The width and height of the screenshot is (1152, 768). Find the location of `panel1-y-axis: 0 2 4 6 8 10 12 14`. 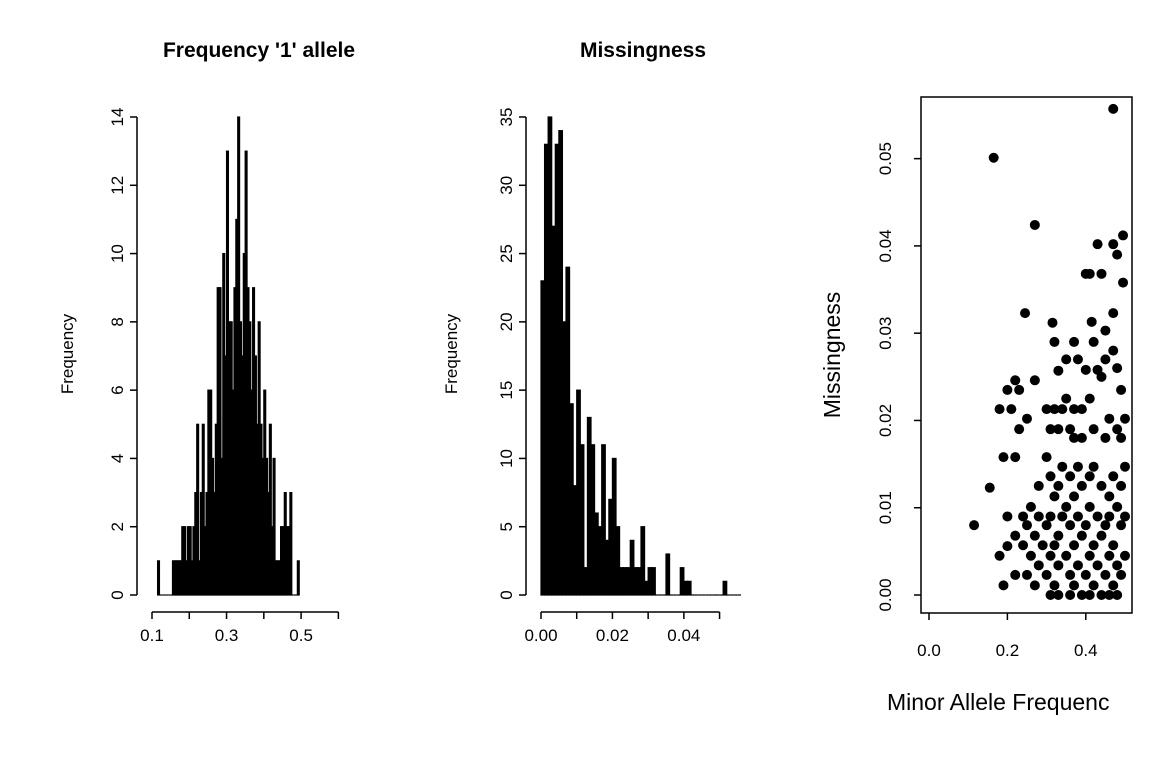

panel1-y-axis: 0 2 4 6 8 10 12 14 is located at coordinates (123, 354).